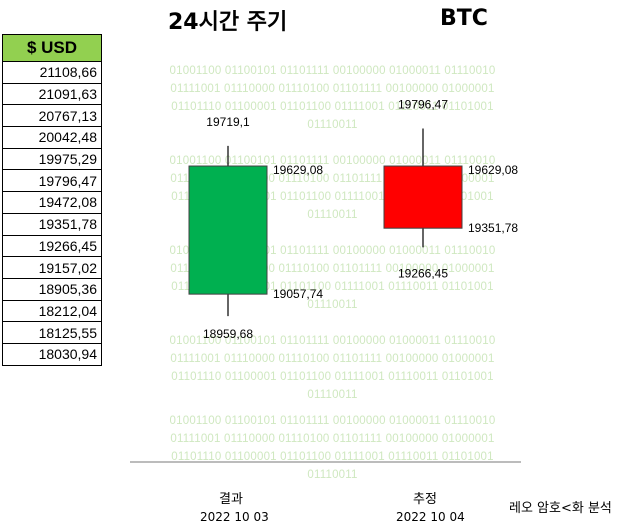  Describe the element at coordinates (52, 116) in the screenshot. I see `price-cell: 20767,13` at that location.